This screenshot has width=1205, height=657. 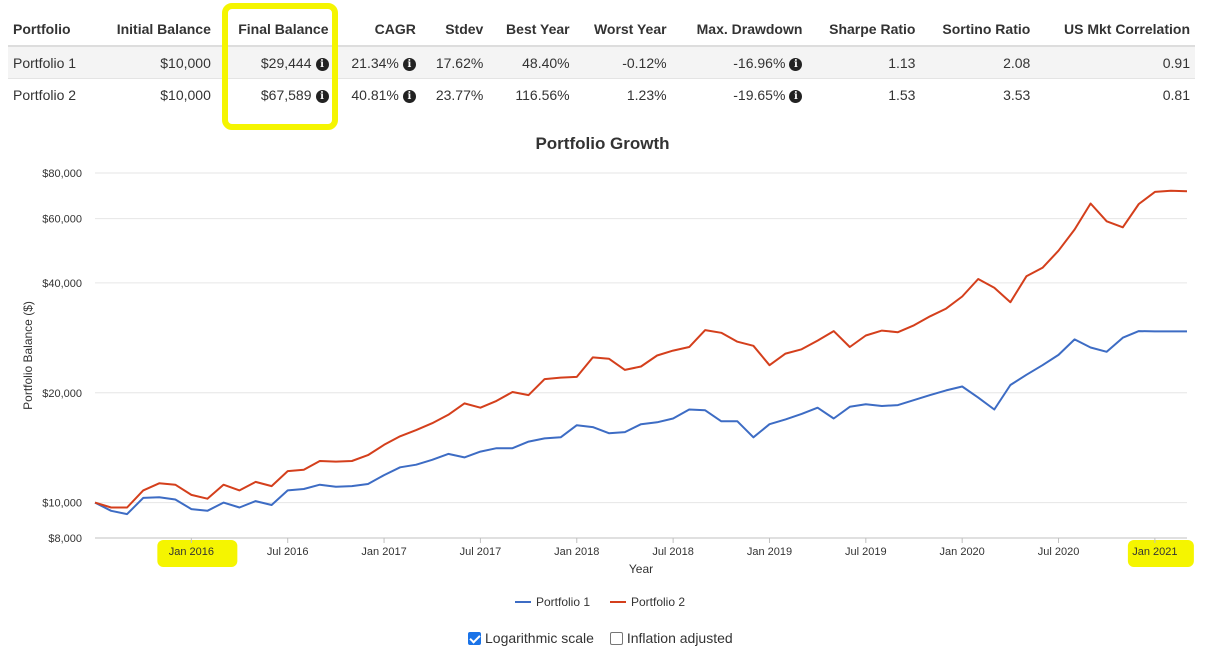 What do you see at coordinates (383, 552) in the screenshot?
I see `x-tick-label: Jan 2017` at bounding box center [383, 552].